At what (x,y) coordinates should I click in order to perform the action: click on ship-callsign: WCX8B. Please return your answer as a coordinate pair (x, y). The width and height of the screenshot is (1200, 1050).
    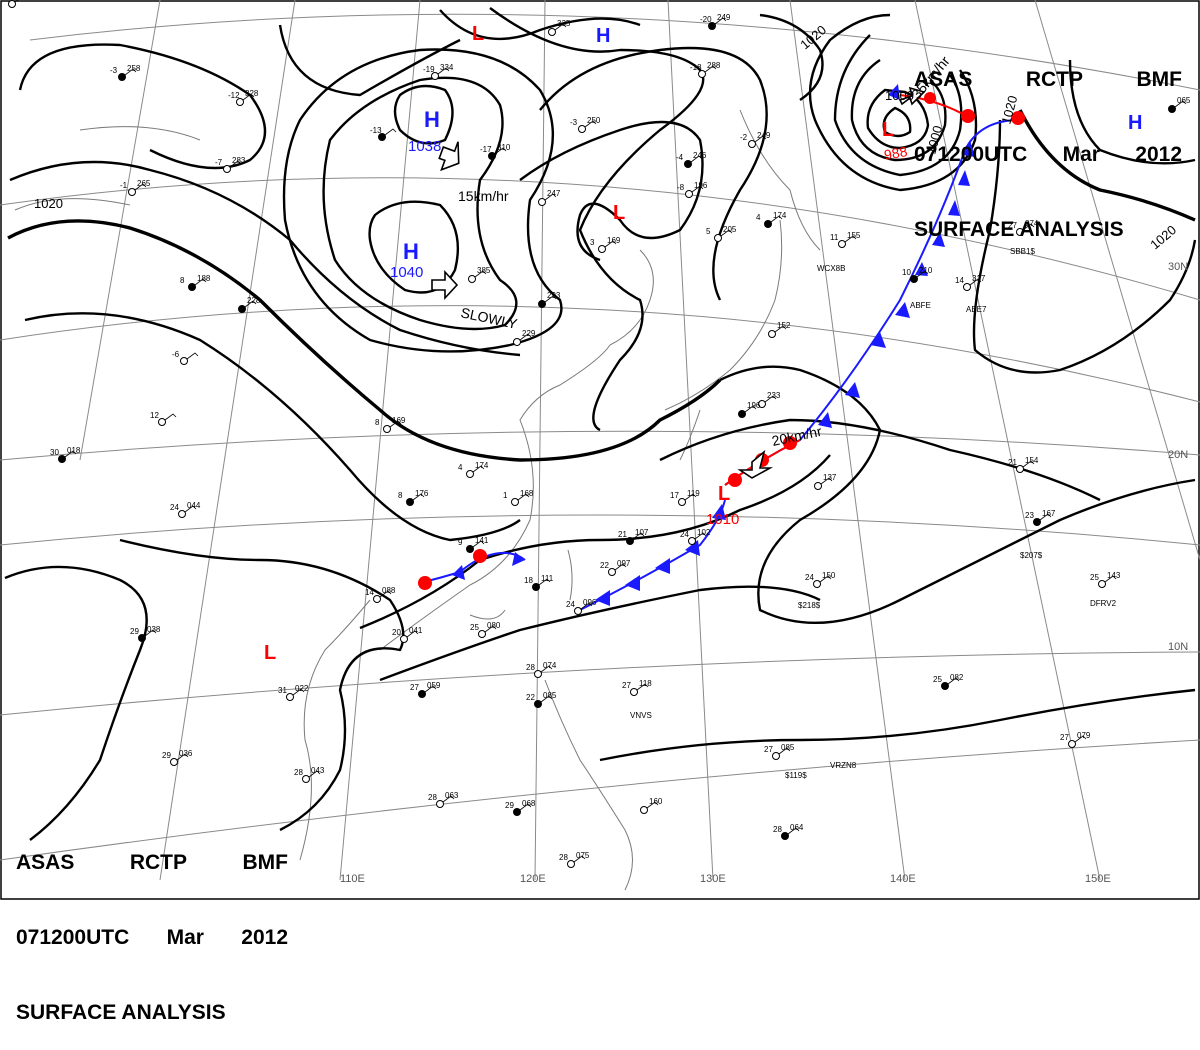
    Looking at the image, I should click on (831, 268).